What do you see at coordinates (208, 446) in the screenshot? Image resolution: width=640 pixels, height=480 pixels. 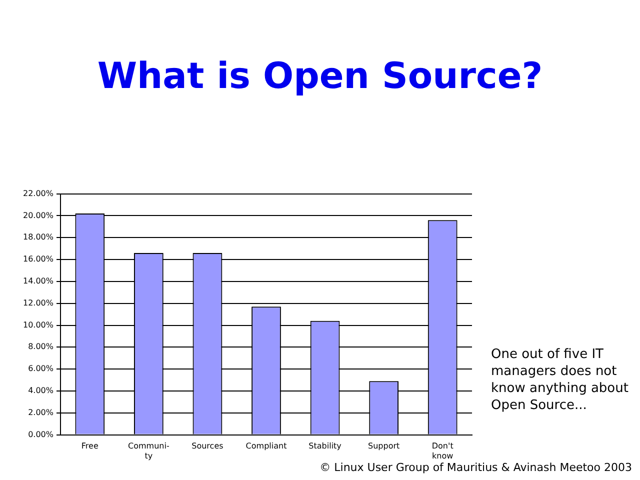 I see `x-tick-label: Sources` at bounding box center [208, 446].